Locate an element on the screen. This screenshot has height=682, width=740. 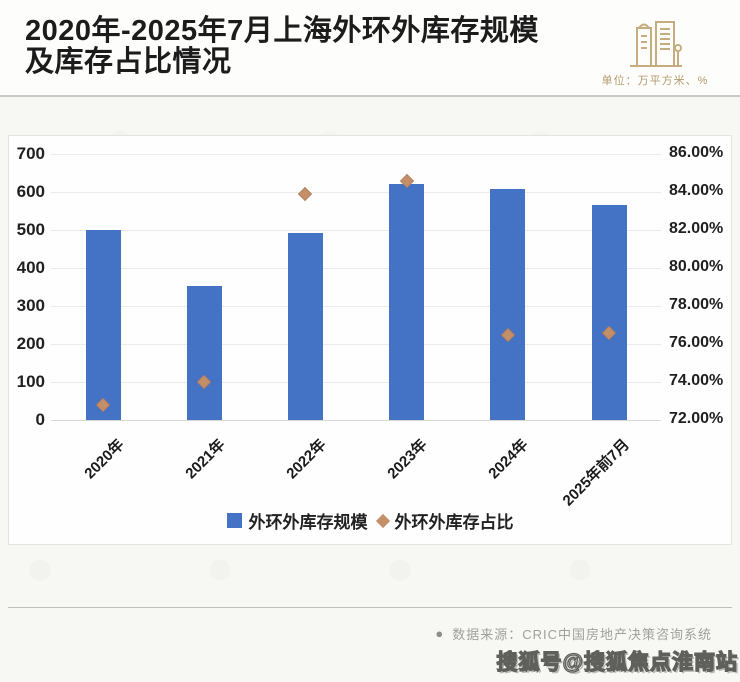
header-right: 单位：万平方米、% is located at coordinates (655, 53).